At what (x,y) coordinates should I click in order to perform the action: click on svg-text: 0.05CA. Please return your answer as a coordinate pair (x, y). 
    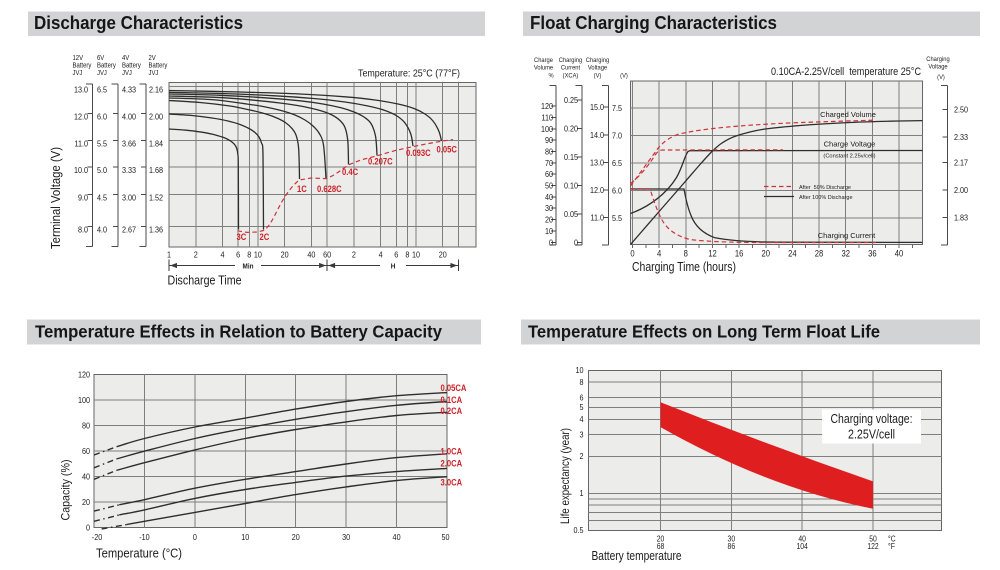
    Looking at the image, I should click on (454, 387).